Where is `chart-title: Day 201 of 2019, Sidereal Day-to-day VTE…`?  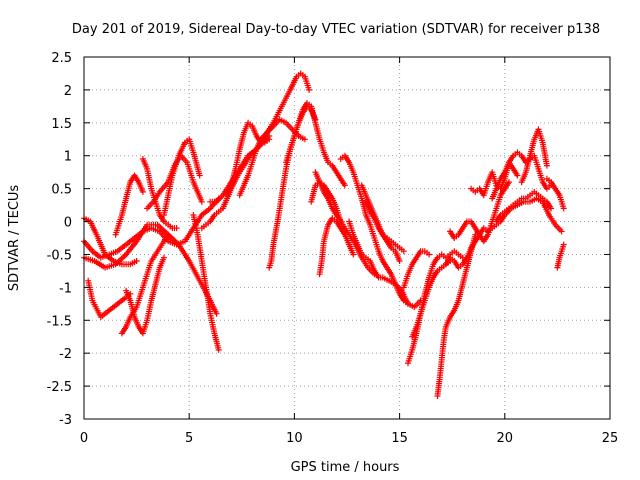 chart-title: Day 201 of 2019, Sidereal Day-to-day VTE… is located at coordinates (336, 29).